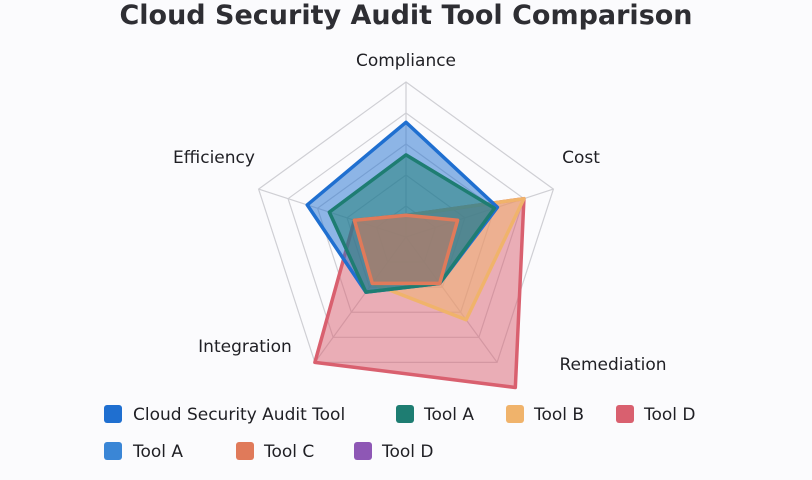 The height and width of the screenshot is (480, 812). Describe the element at coordinates (405, 15) in the screenshot. I see `chart-title: Cloud Security Audit Tool Comparison` at that location.